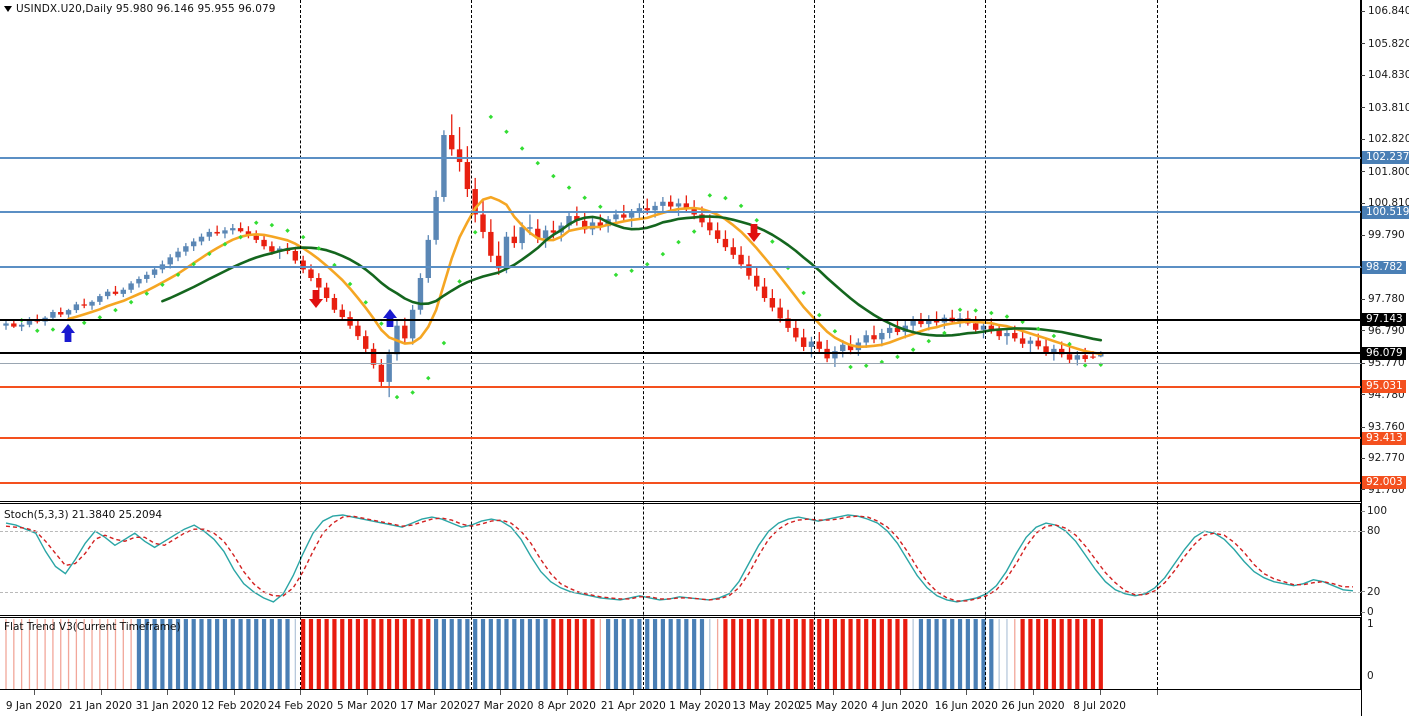 Image resolution: width=1409 pixels, height=716 pixels. Describe the element at coordinates (1384, 267) in the screenshot. I see `price-level-badge: 98.782` at that location.